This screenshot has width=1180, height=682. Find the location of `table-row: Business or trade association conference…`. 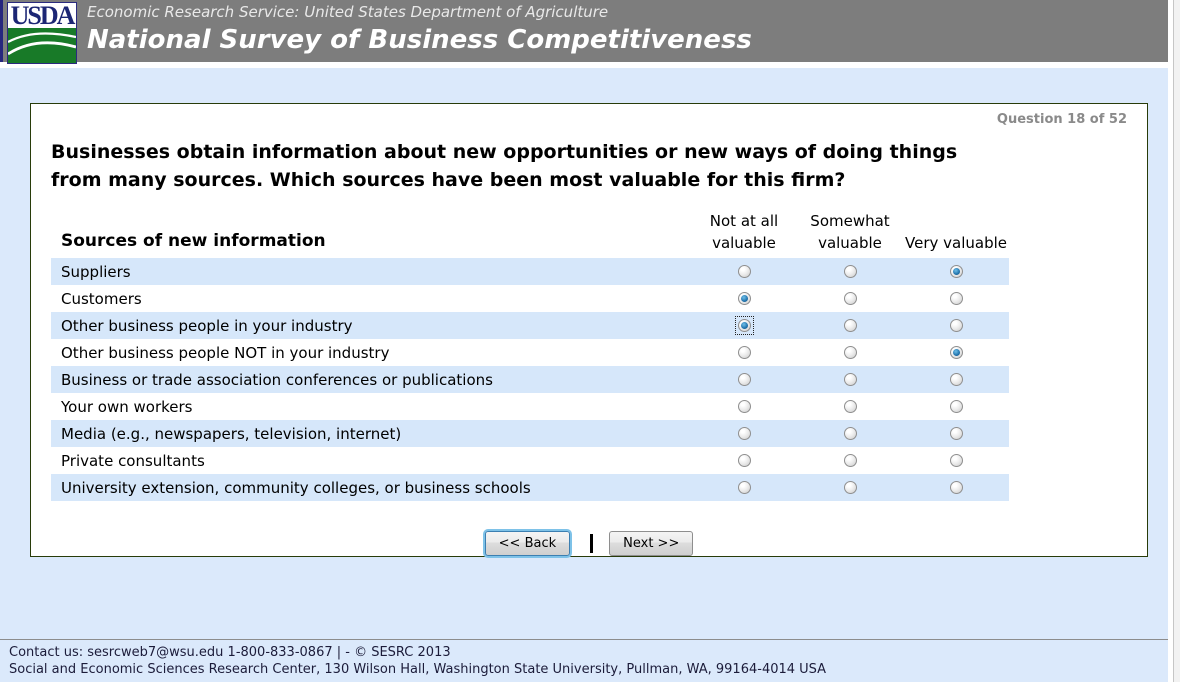

table-row: Business or trade association conference… is located at coordinates (530, 379).